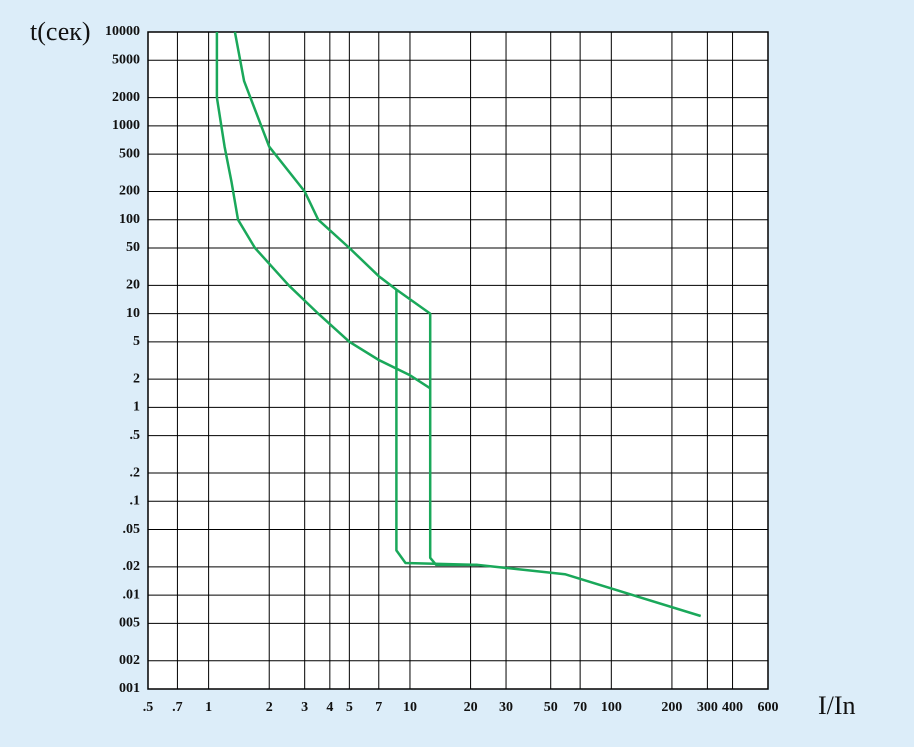 The width and height of the screenshot is (914, 747). What do you see at coordinates (611, 707) in the screenshot?
I see `x-tick-label: 100` at bounding box center [611, 707].